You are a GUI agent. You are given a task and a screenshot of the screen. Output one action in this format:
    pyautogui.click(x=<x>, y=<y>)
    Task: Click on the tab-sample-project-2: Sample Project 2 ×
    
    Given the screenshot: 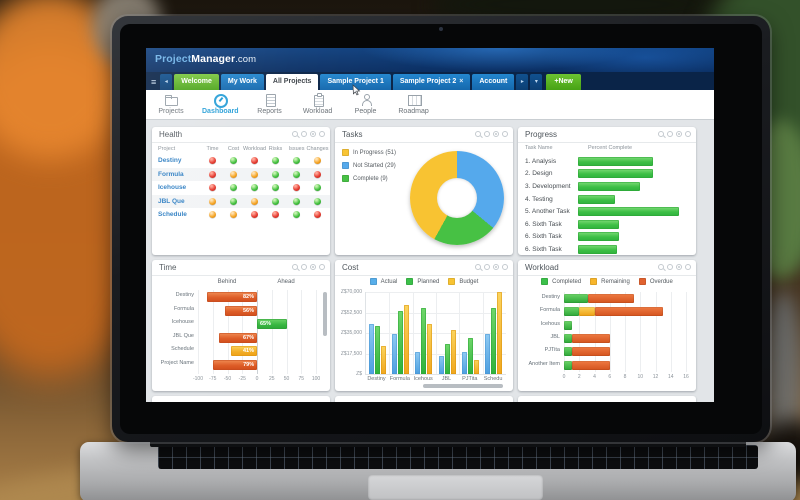 What is the action you would take?
    pyautogui.click(x=431, y=82)
    